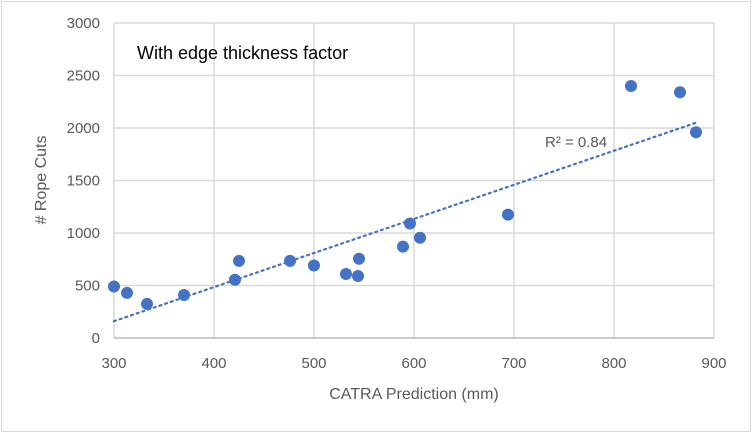  I want to click on x-tick-label: 800, so click(613, 363).